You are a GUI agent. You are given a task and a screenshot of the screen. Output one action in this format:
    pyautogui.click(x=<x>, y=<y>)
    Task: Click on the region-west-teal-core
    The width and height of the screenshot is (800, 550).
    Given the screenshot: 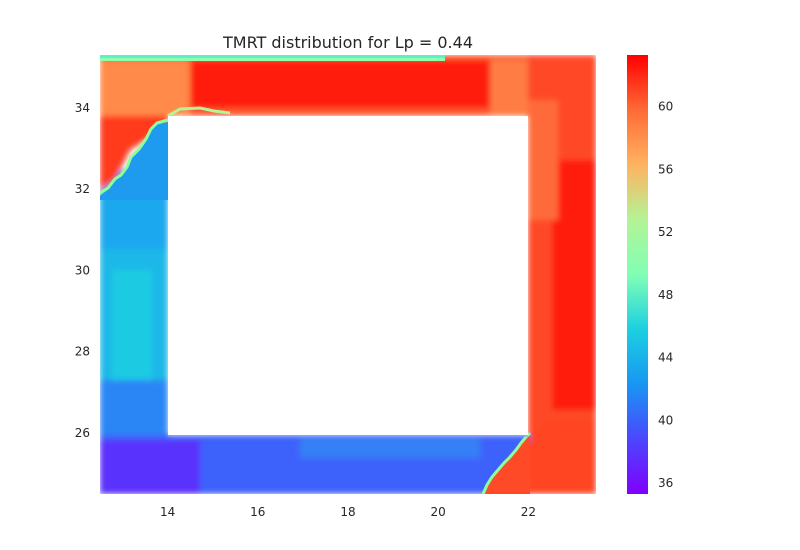 What is the action you would take?
    pyautogui.click(x=132, y=325)
    